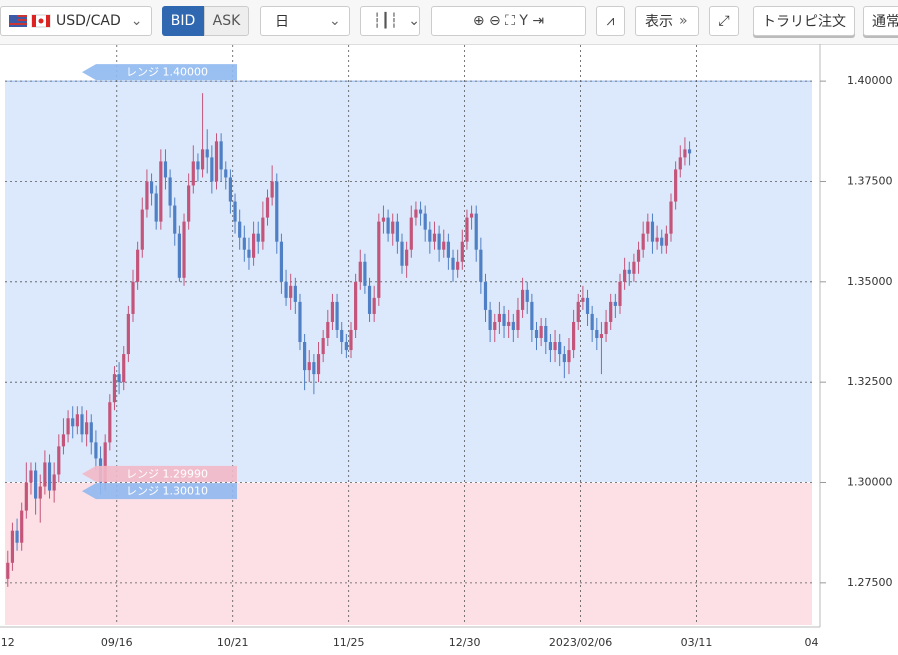 Image resolution: width=898 pixels, height=655 pixels. I want to click on x-tick-label: 09/16, so click(117, 642).